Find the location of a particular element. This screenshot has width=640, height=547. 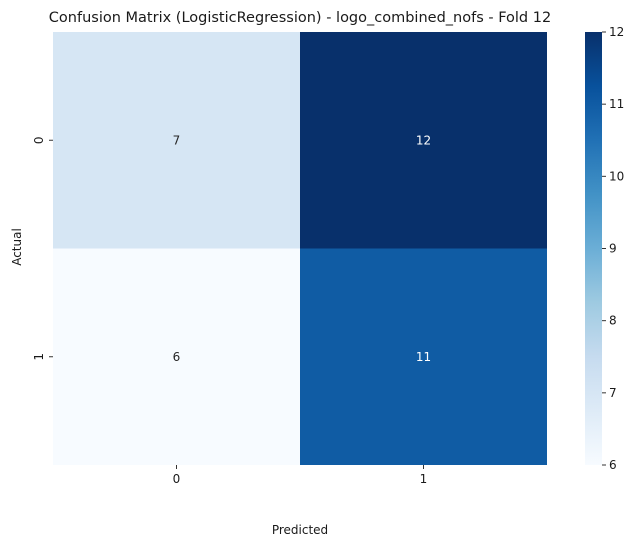

y-tick-label-1: 1 is located at coordinates (39, 357).